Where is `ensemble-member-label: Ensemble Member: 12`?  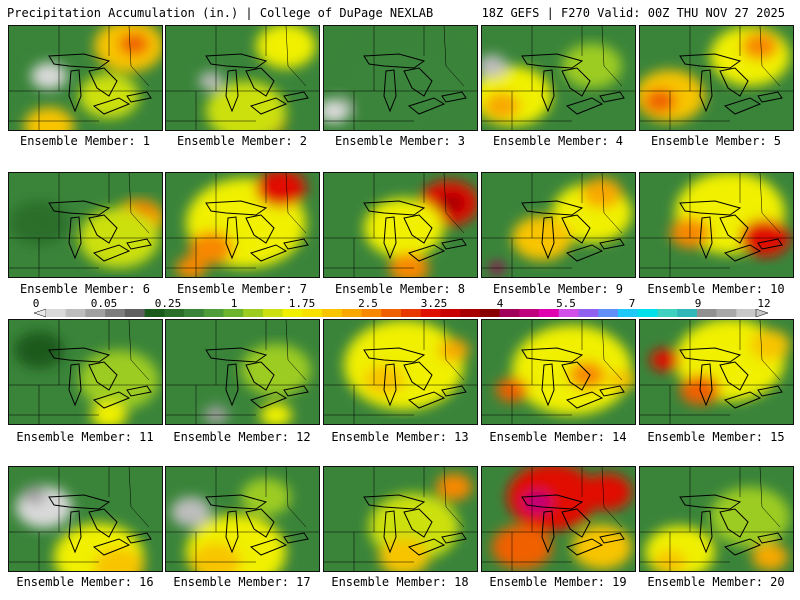 ensemble-member-label: Ensemble Member: 12 is located at coordinates (242, 437).